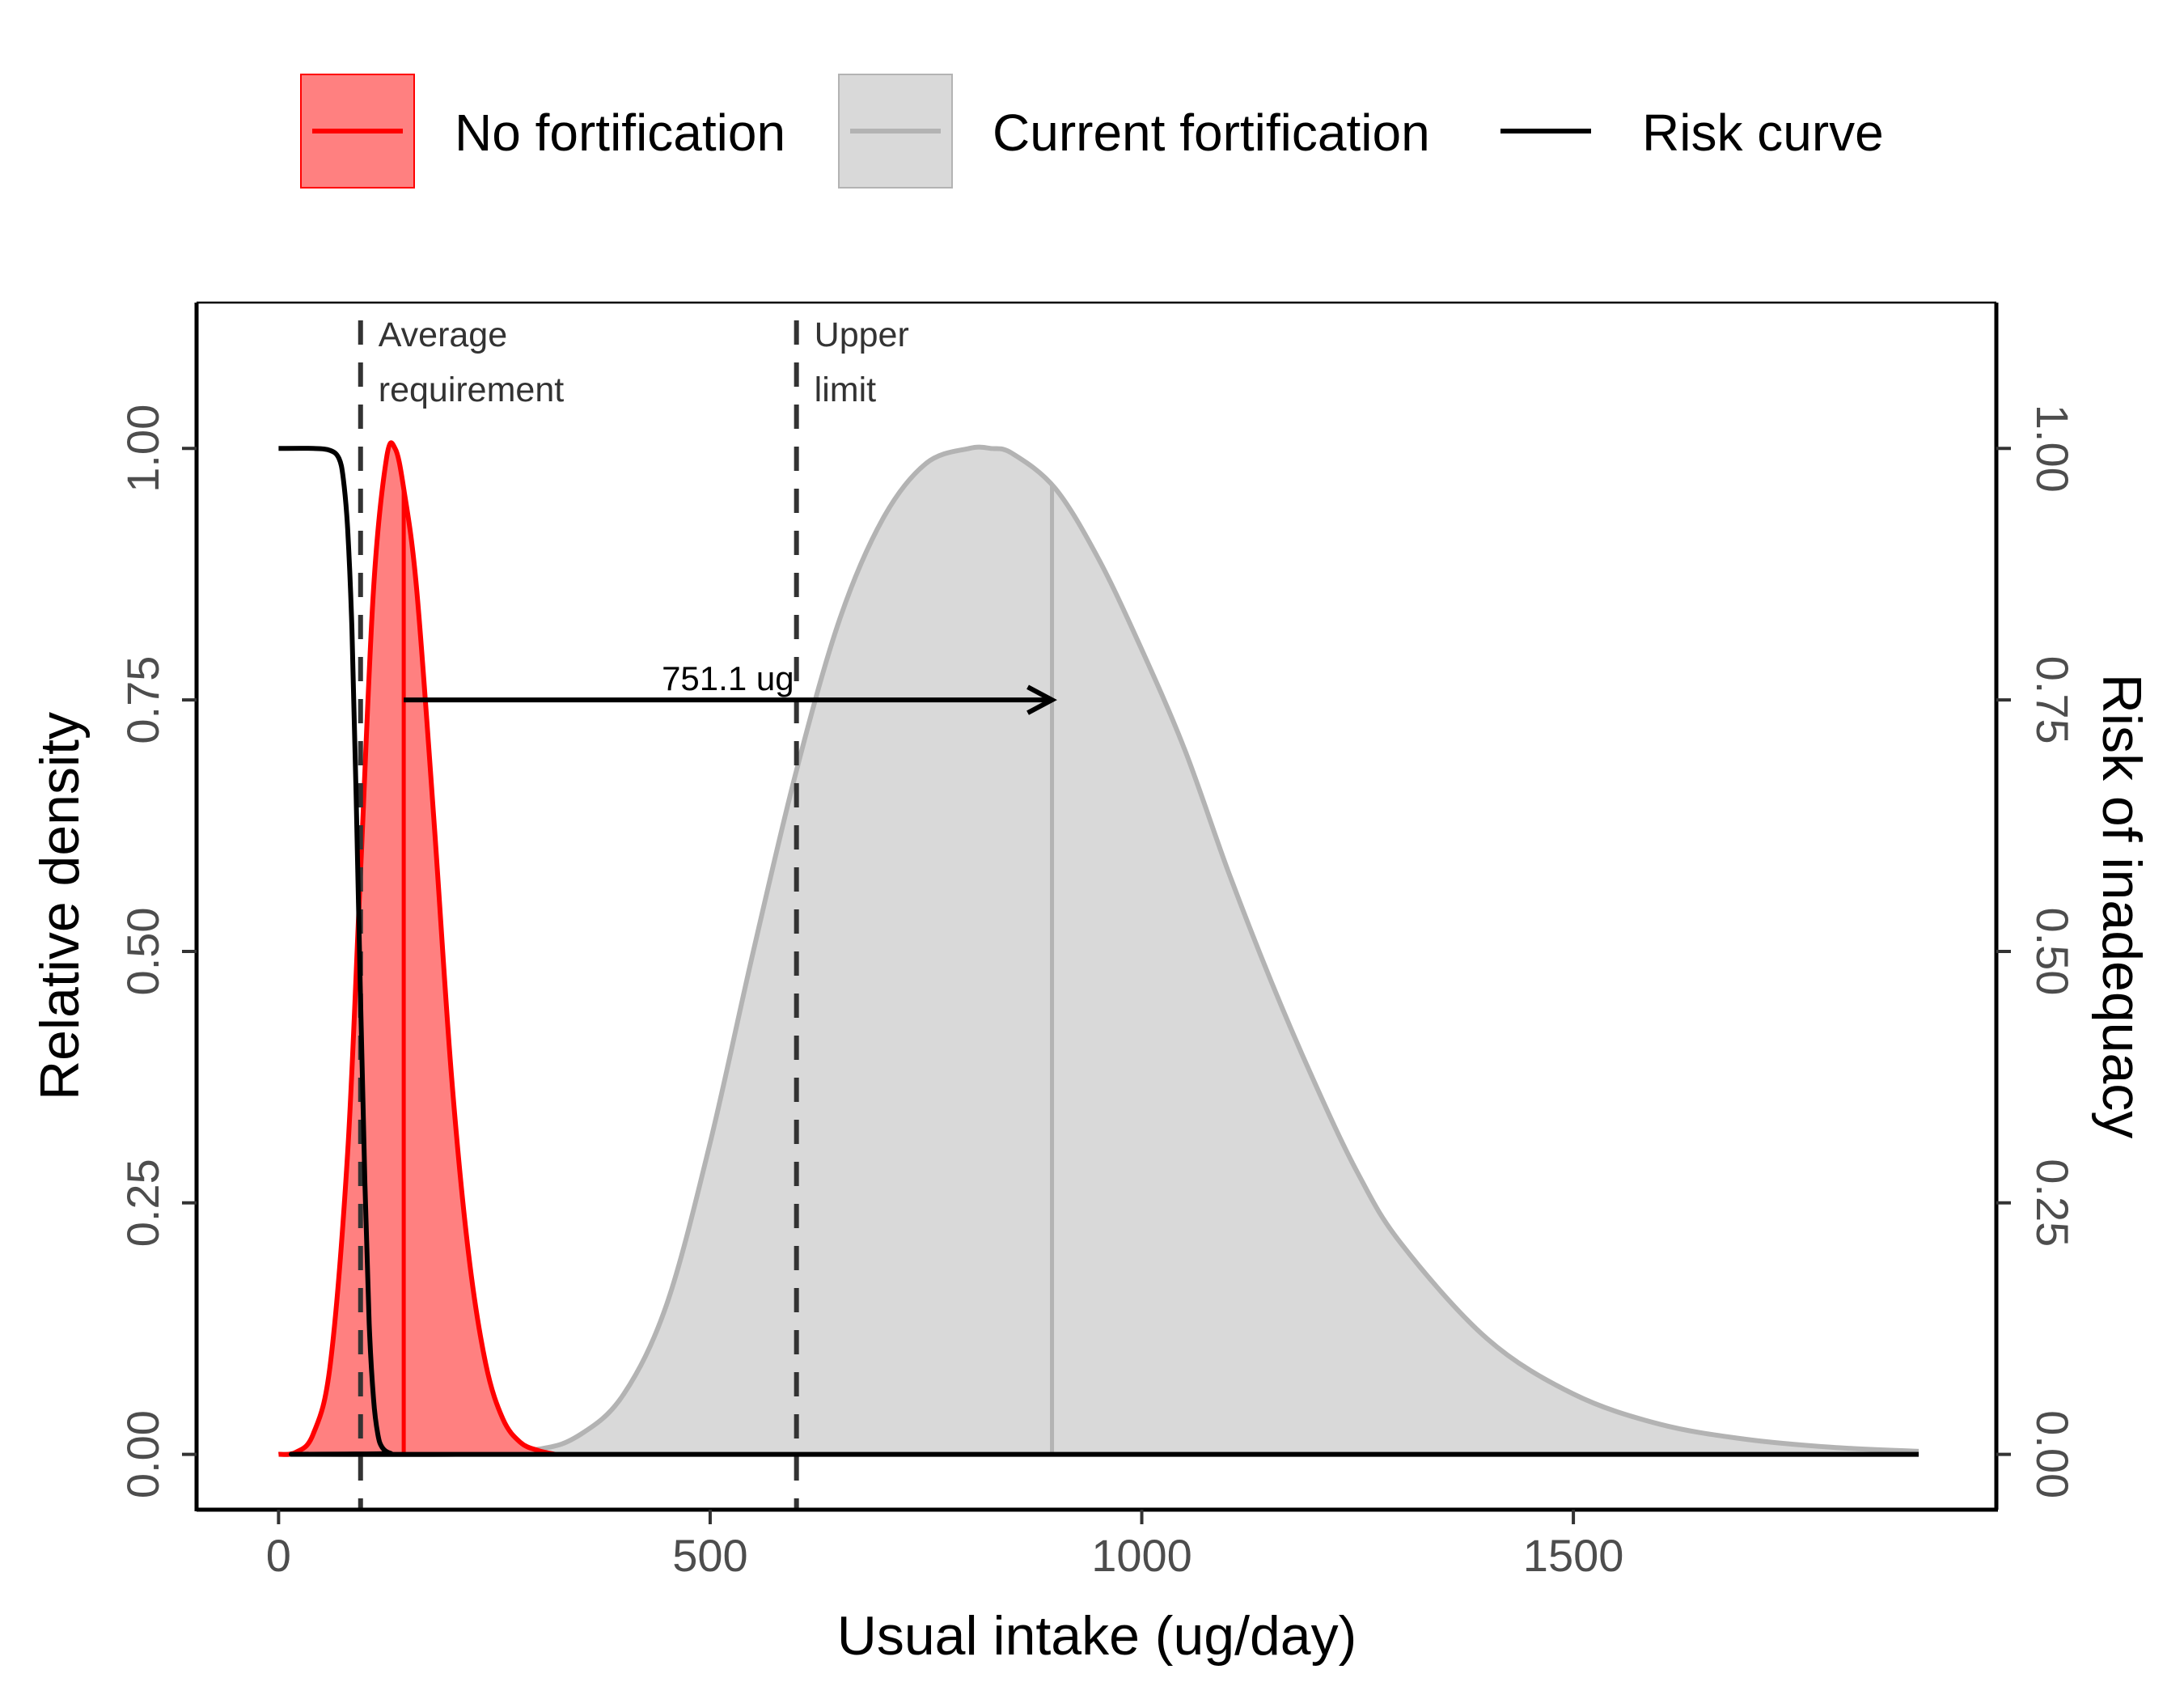 This screenshot has width=2184, height=1699. I want to click on legend-label-no-fortification: No fortification, so click(620, 133).